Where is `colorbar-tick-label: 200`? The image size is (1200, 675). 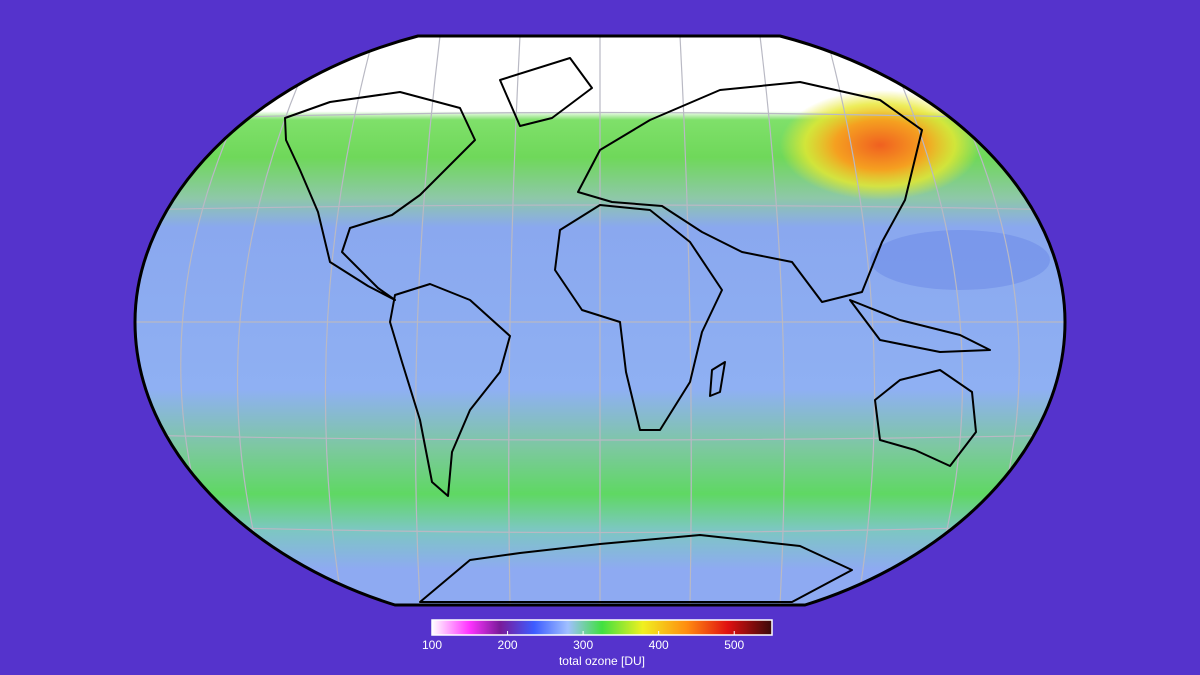 colorbar-tick-label: 200 is located at coordinates (508, 645).